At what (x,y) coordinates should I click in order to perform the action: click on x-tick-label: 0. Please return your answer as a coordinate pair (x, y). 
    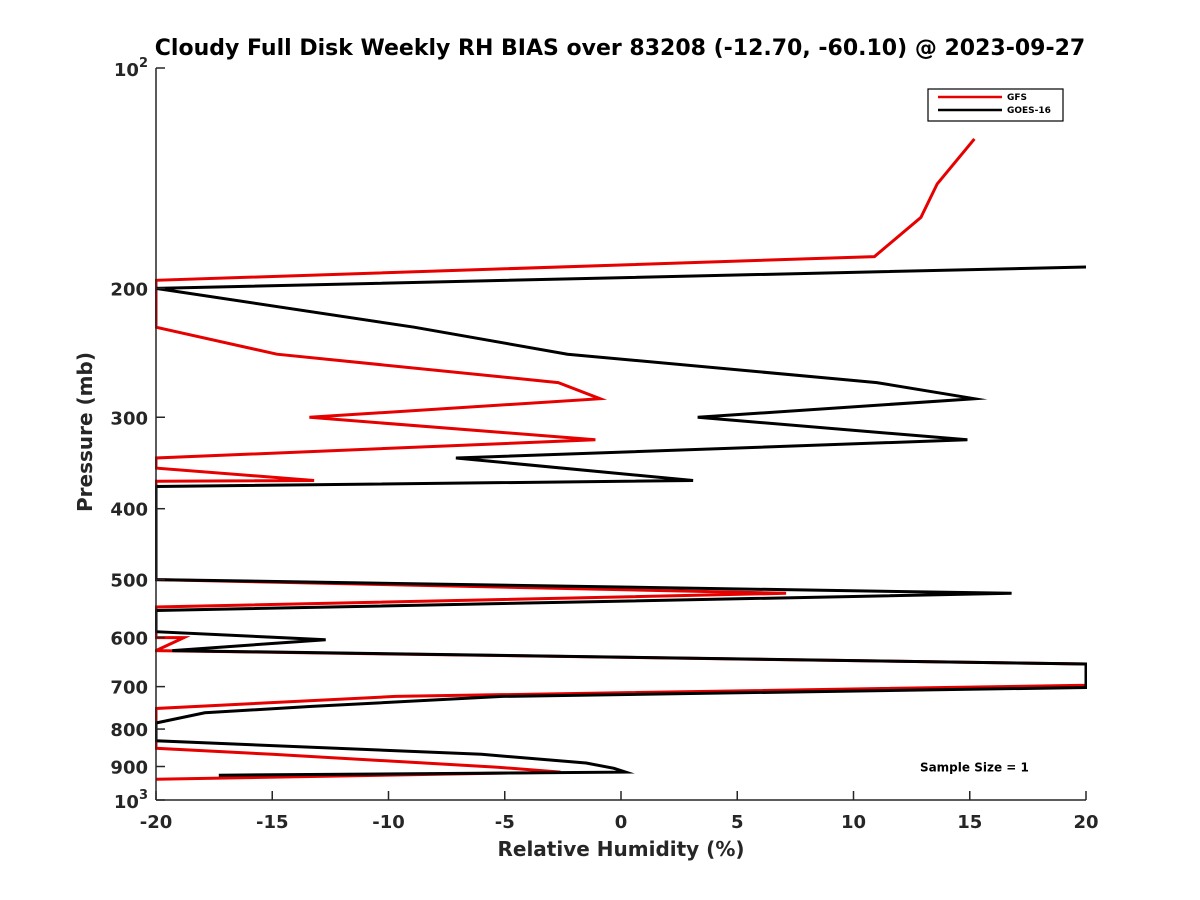
    Looking at the image, I should click on (621, 822).